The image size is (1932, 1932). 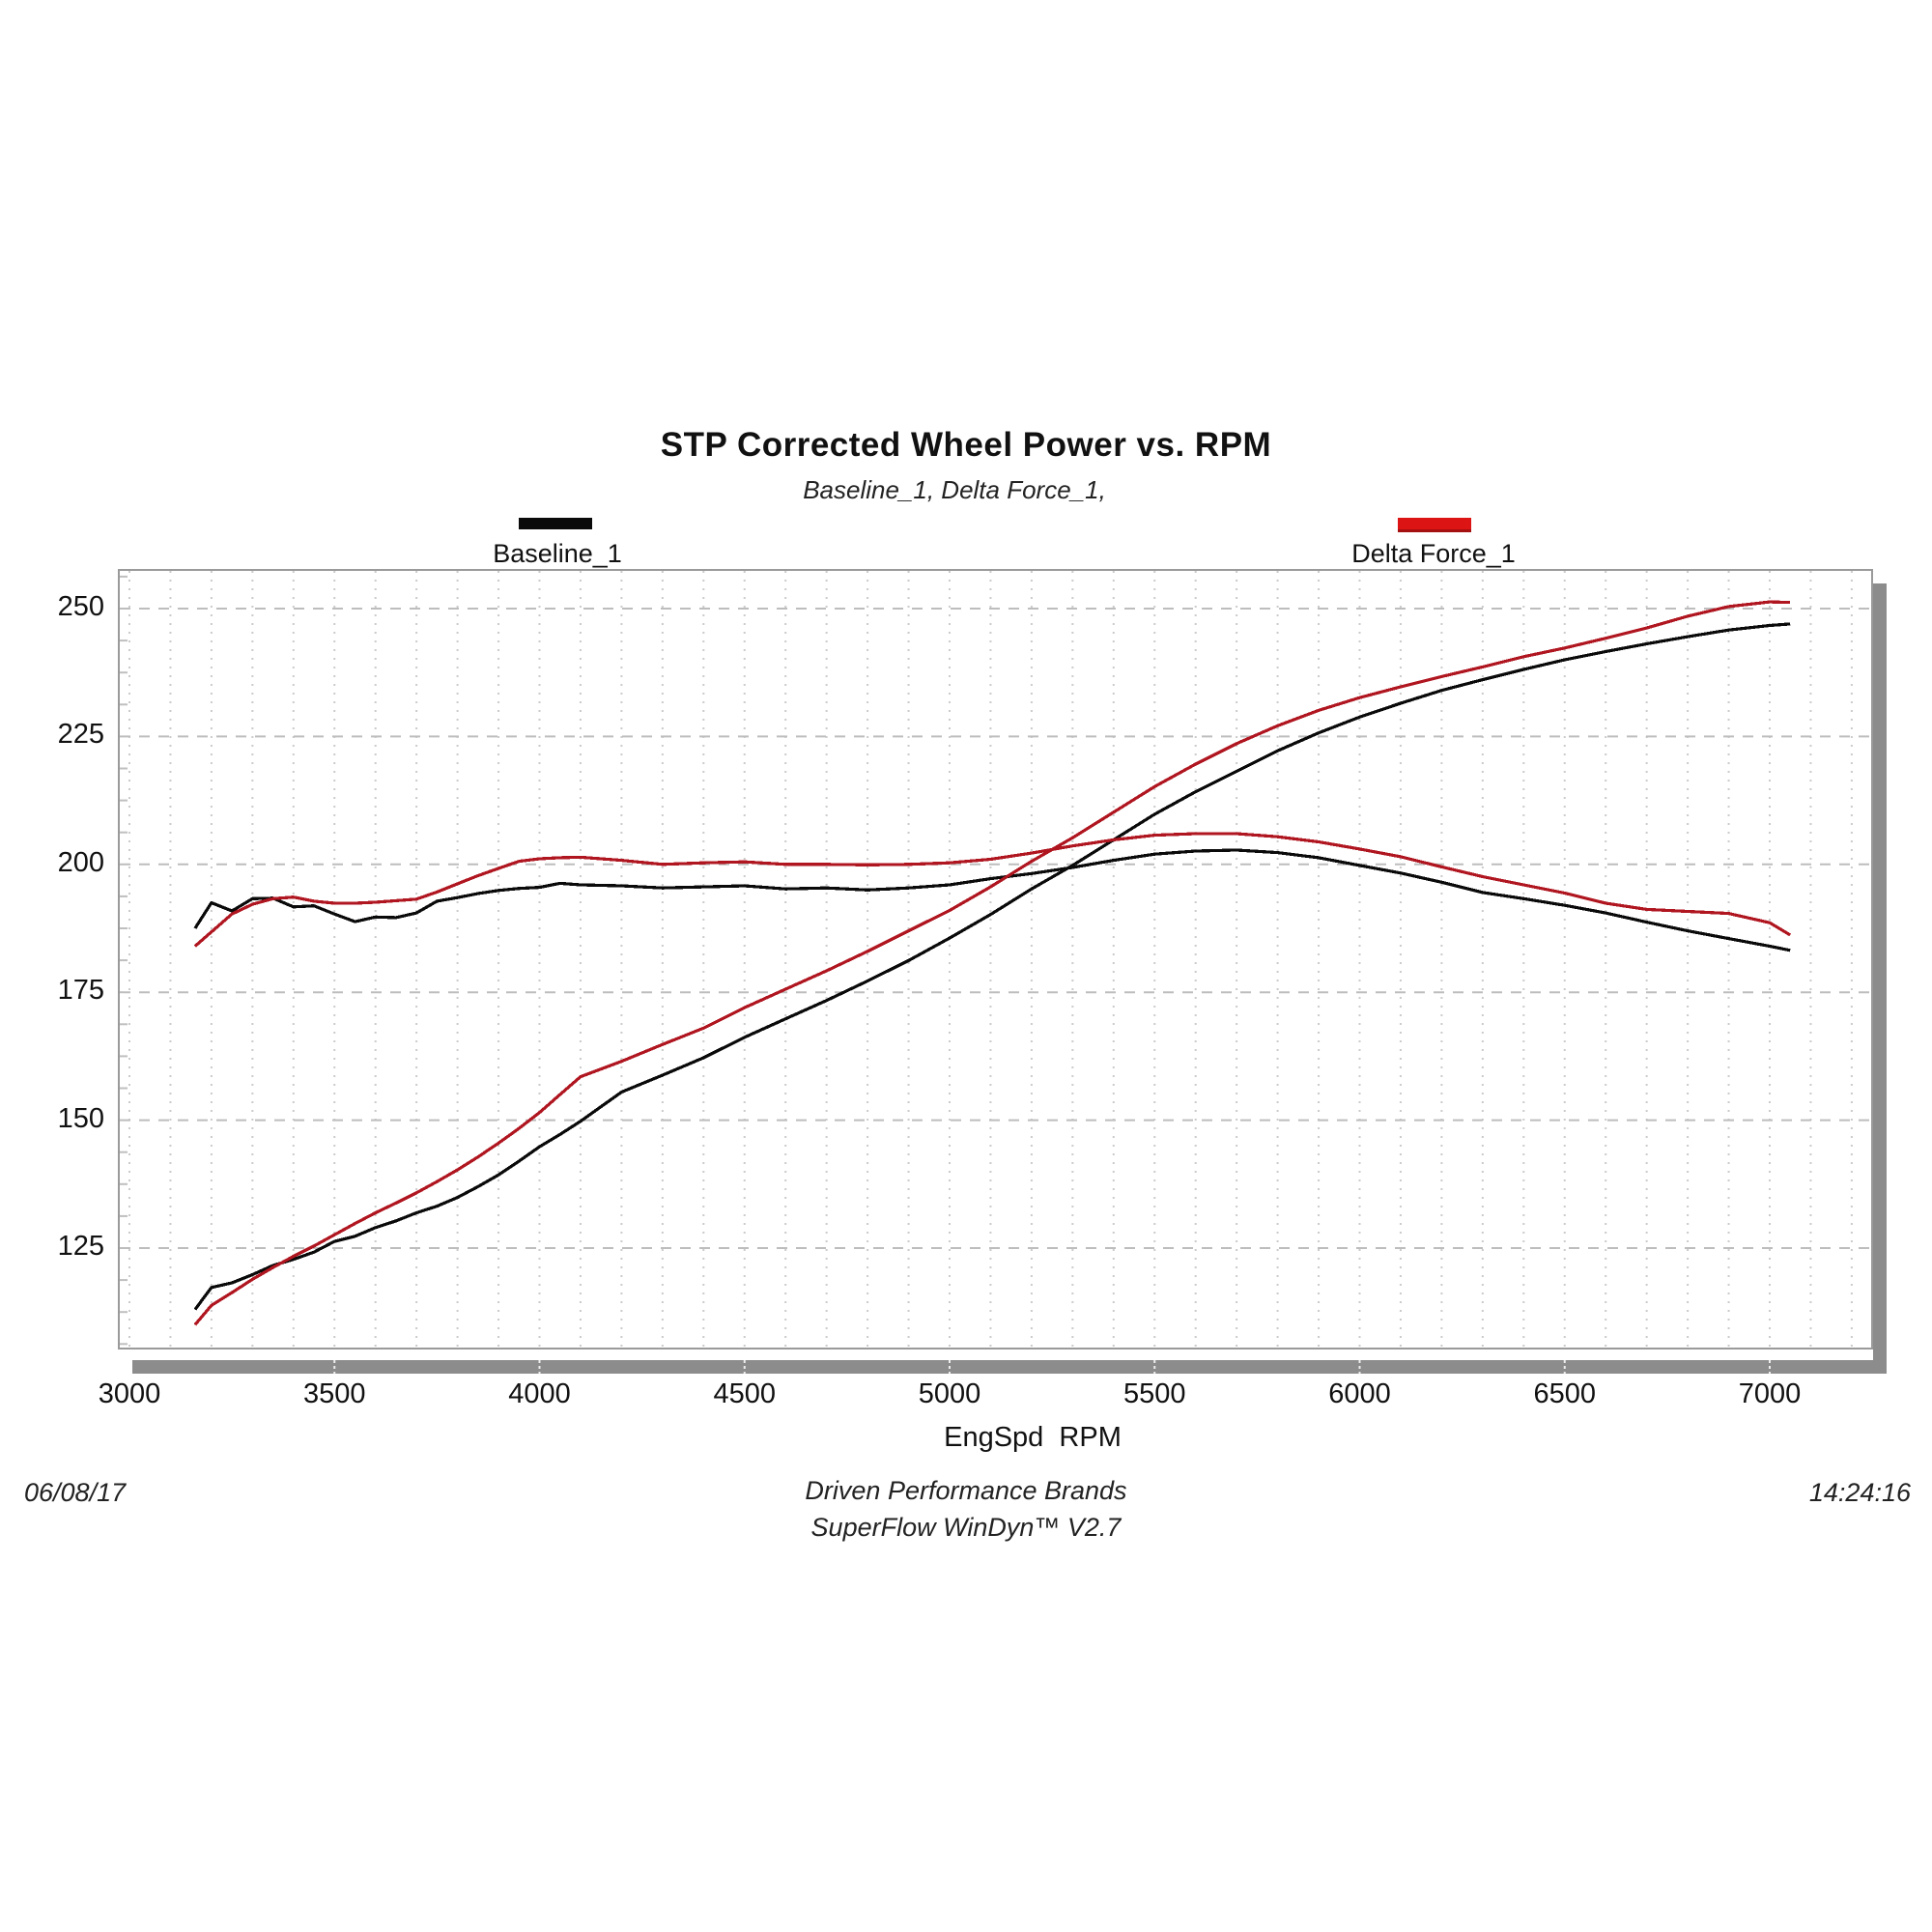 I want to click on y-tick-label: 225, so click(x=80, y=735).